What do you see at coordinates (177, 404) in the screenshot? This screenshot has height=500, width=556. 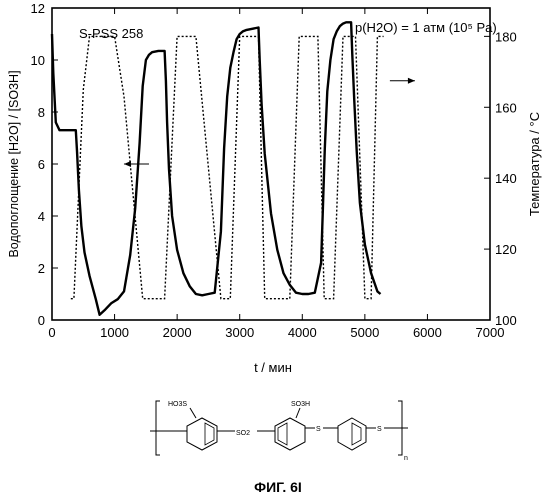 I see `sulfonic-label-1: HO3S` at bounding box center [177, 404].